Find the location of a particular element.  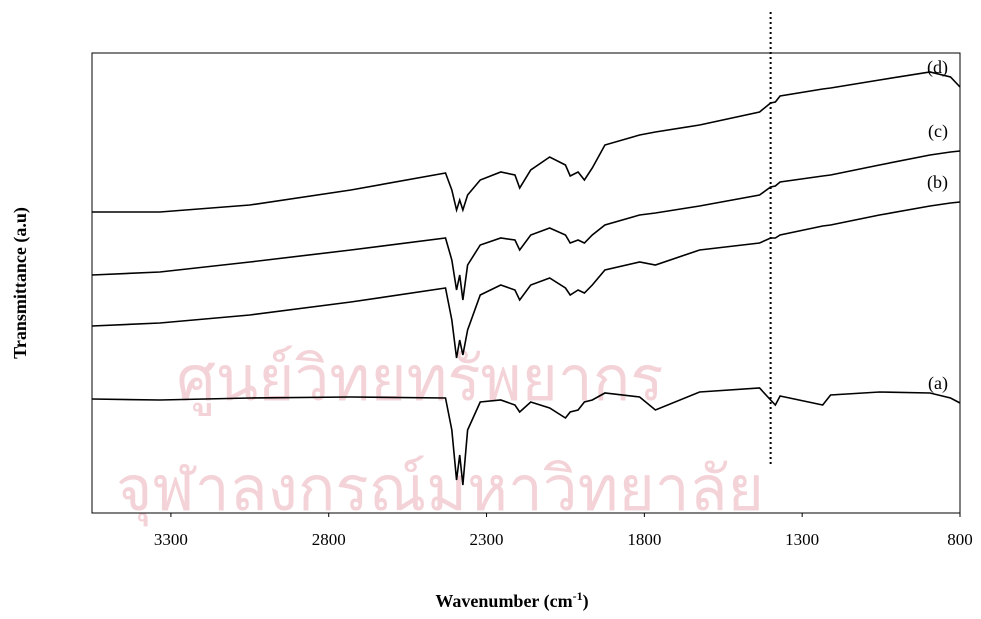

series-label: (c) is located at coordinates (938, 131).